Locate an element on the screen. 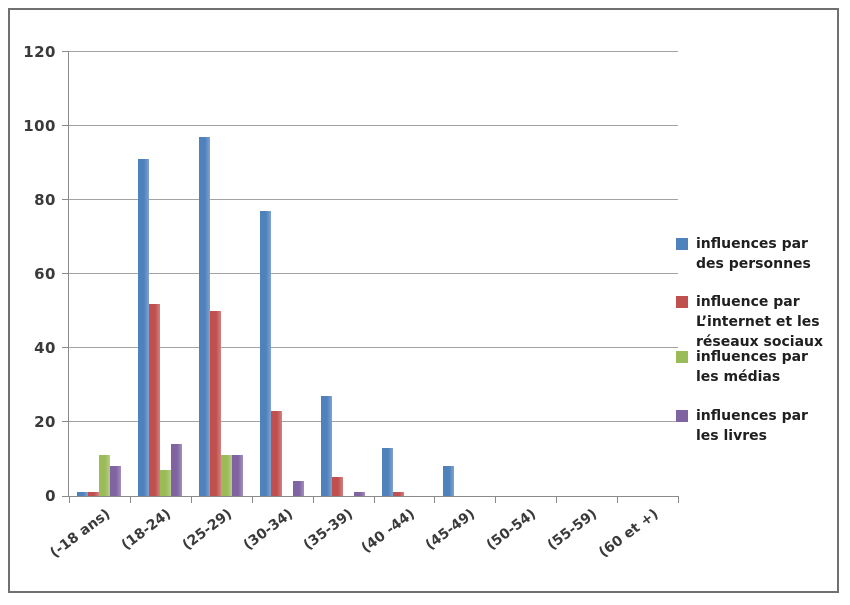 Image resolution: width=850 pixels, height=605 pixels. y-axis-label: 80 is located at coordinates (45, 200).